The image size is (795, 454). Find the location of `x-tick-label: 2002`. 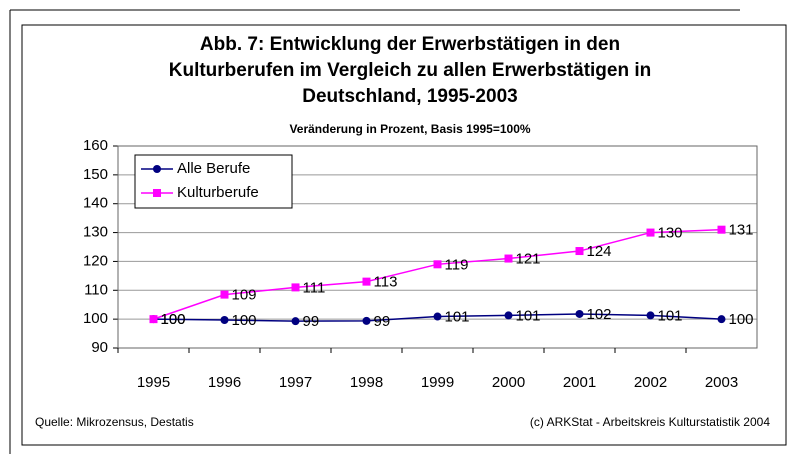

x-tick-label: 2002 is located at coordinates (650, 382).